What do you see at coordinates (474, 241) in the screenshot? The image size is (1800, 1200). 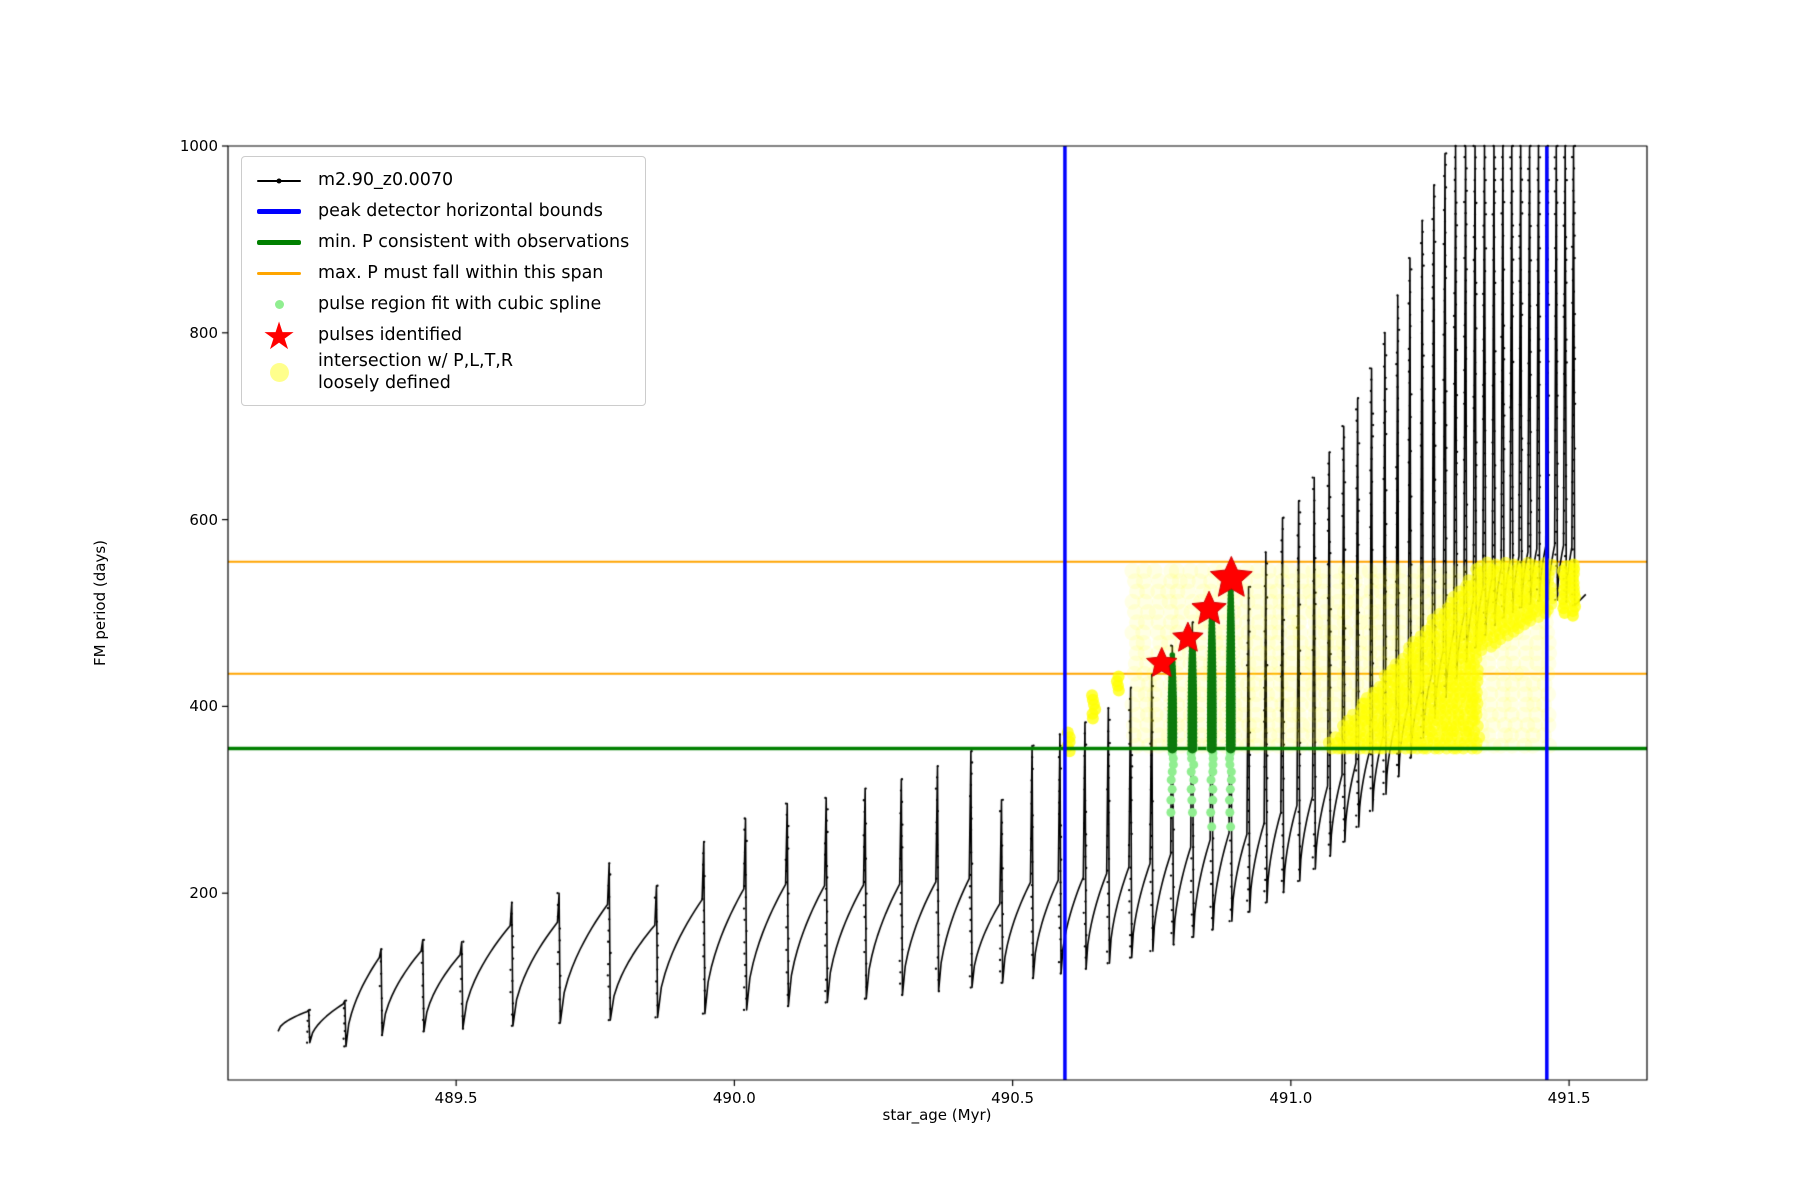 I see `legend-label: min. P consistent with observations` at bounding box center [474, 241].